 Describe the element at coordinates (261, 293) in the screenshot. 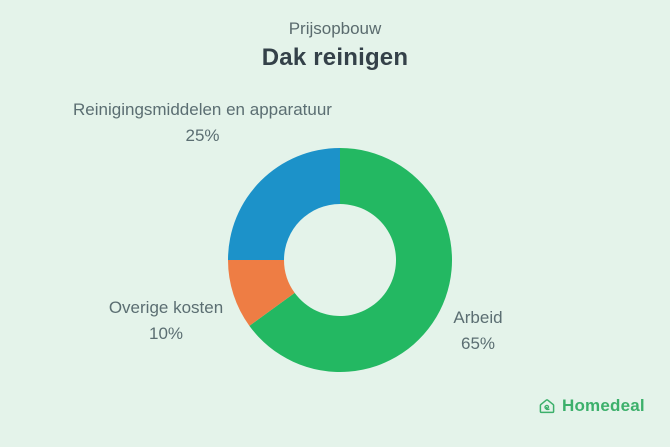

I see `donut-segment-overige-kosten` at that location.